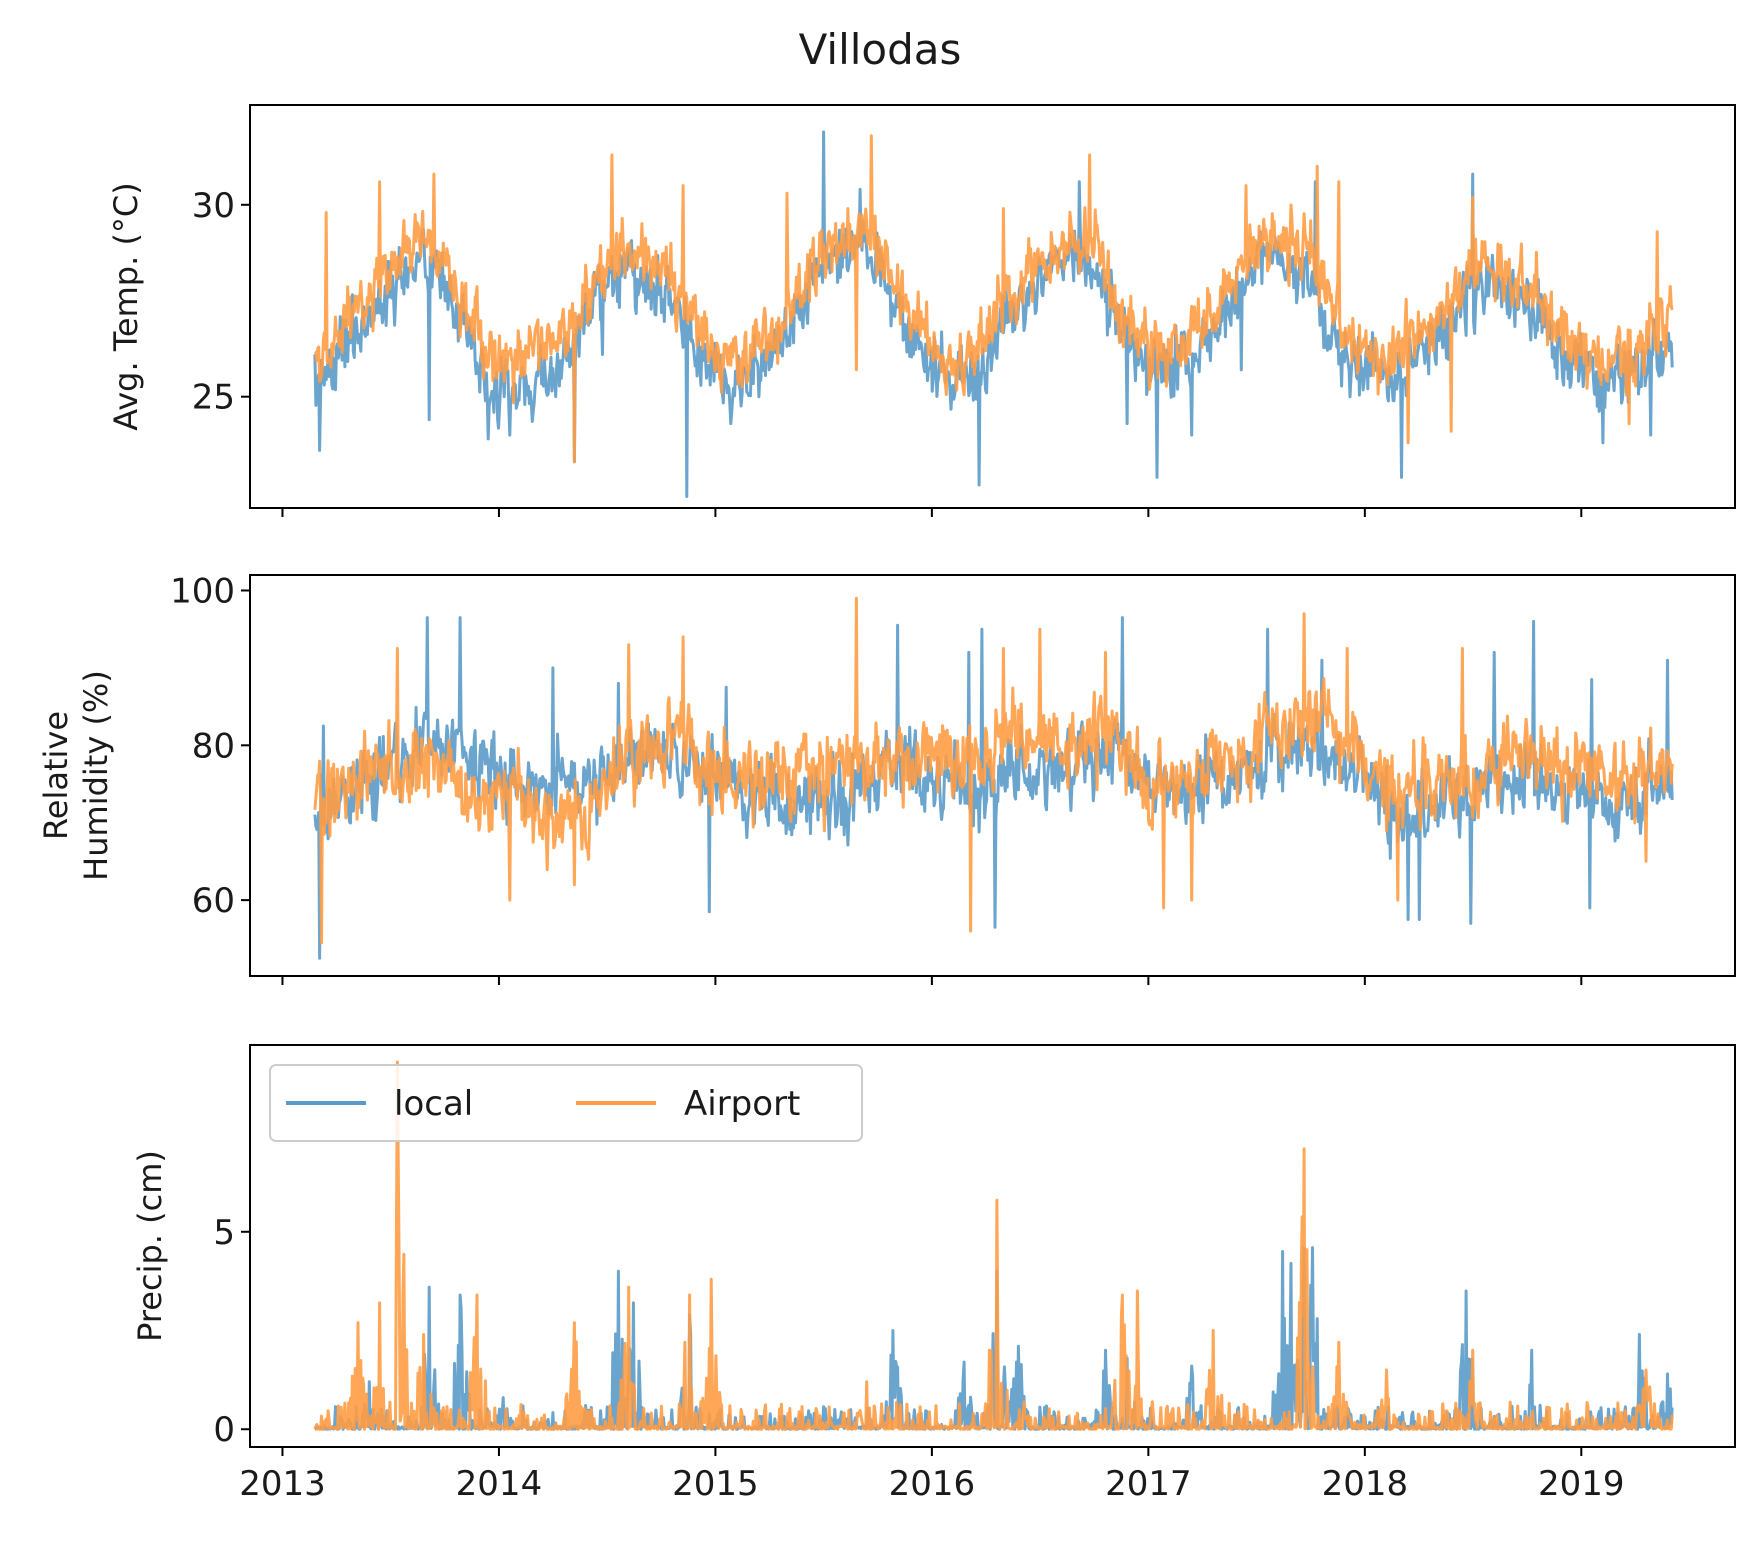 This screenshot has height=1545, width=1761. I want to click on legend-box, so click(566, 1103).